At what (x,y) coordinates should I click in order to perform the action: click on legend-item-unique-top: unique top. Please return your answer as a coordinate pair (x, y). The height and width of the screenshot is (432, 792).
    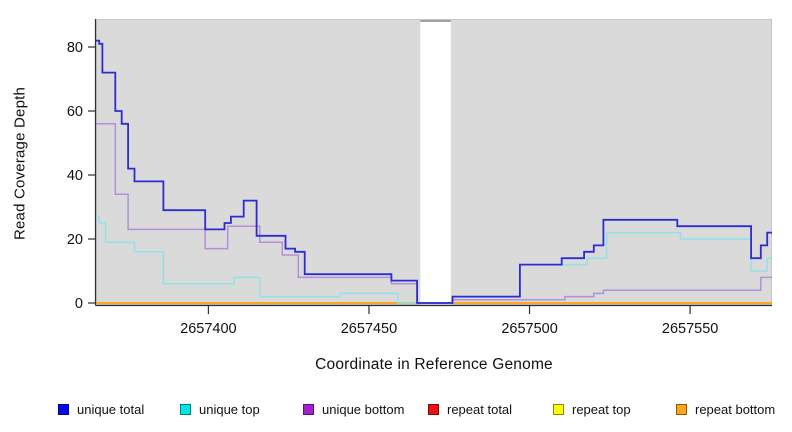
    Looking at the image, I should click on (220, 409).